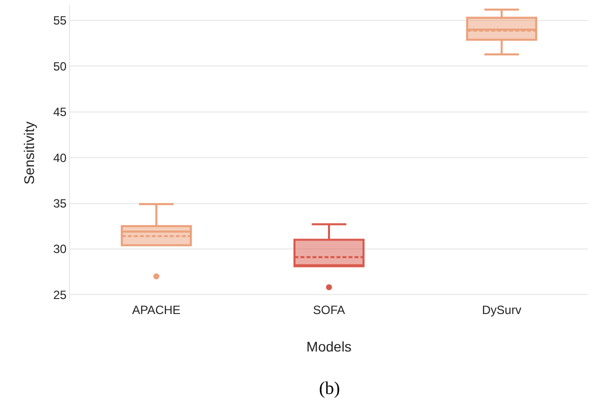 The image size is (598, 406). Describe the element at coordinates (28, 153) in the screenshot. I see `y-axis-title: Sensitivity` at that location.